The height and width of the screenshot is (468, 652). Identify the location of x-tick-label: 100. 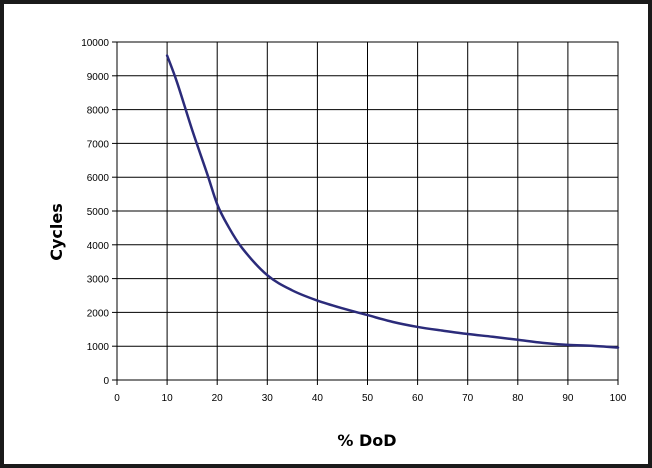
(618, 398).